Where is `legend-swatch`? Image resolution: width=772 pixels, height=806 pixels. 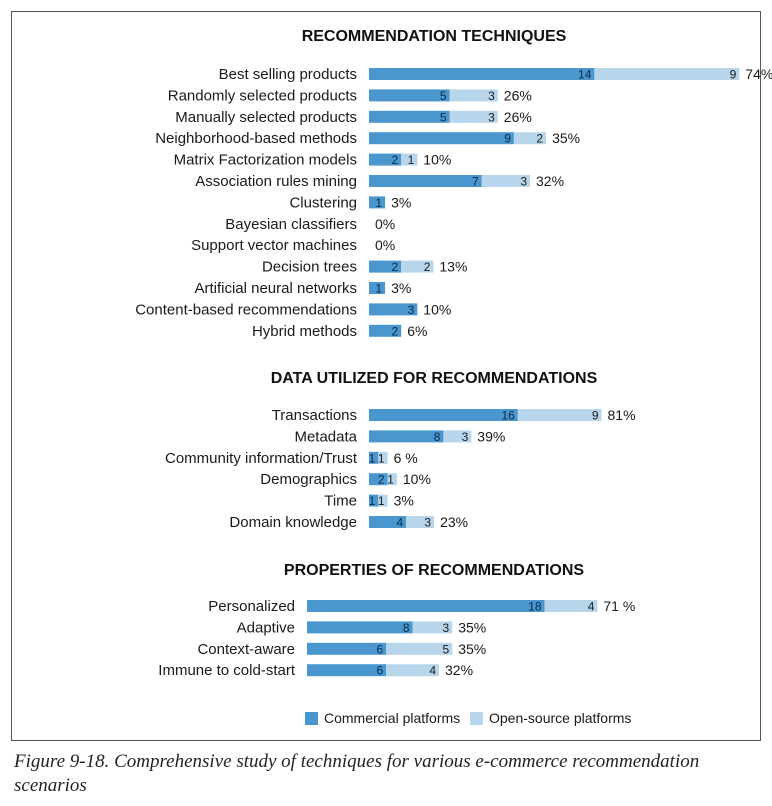 legend-swatch is located at coordinates (476, 718).